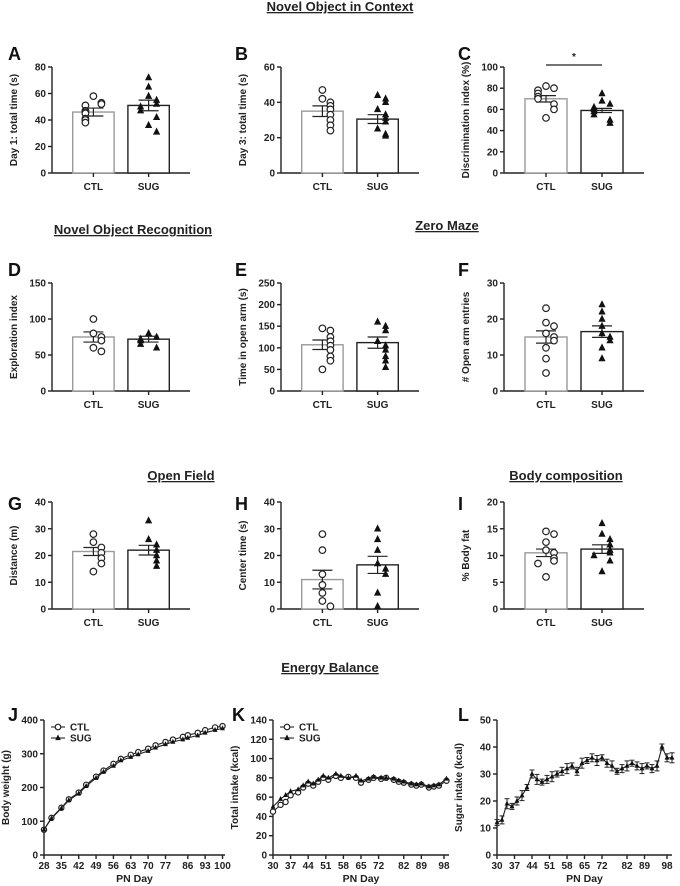  Describe the element at coordinates (114, 866) in the screenshot. I see `x-tick-label: 56` at that location.